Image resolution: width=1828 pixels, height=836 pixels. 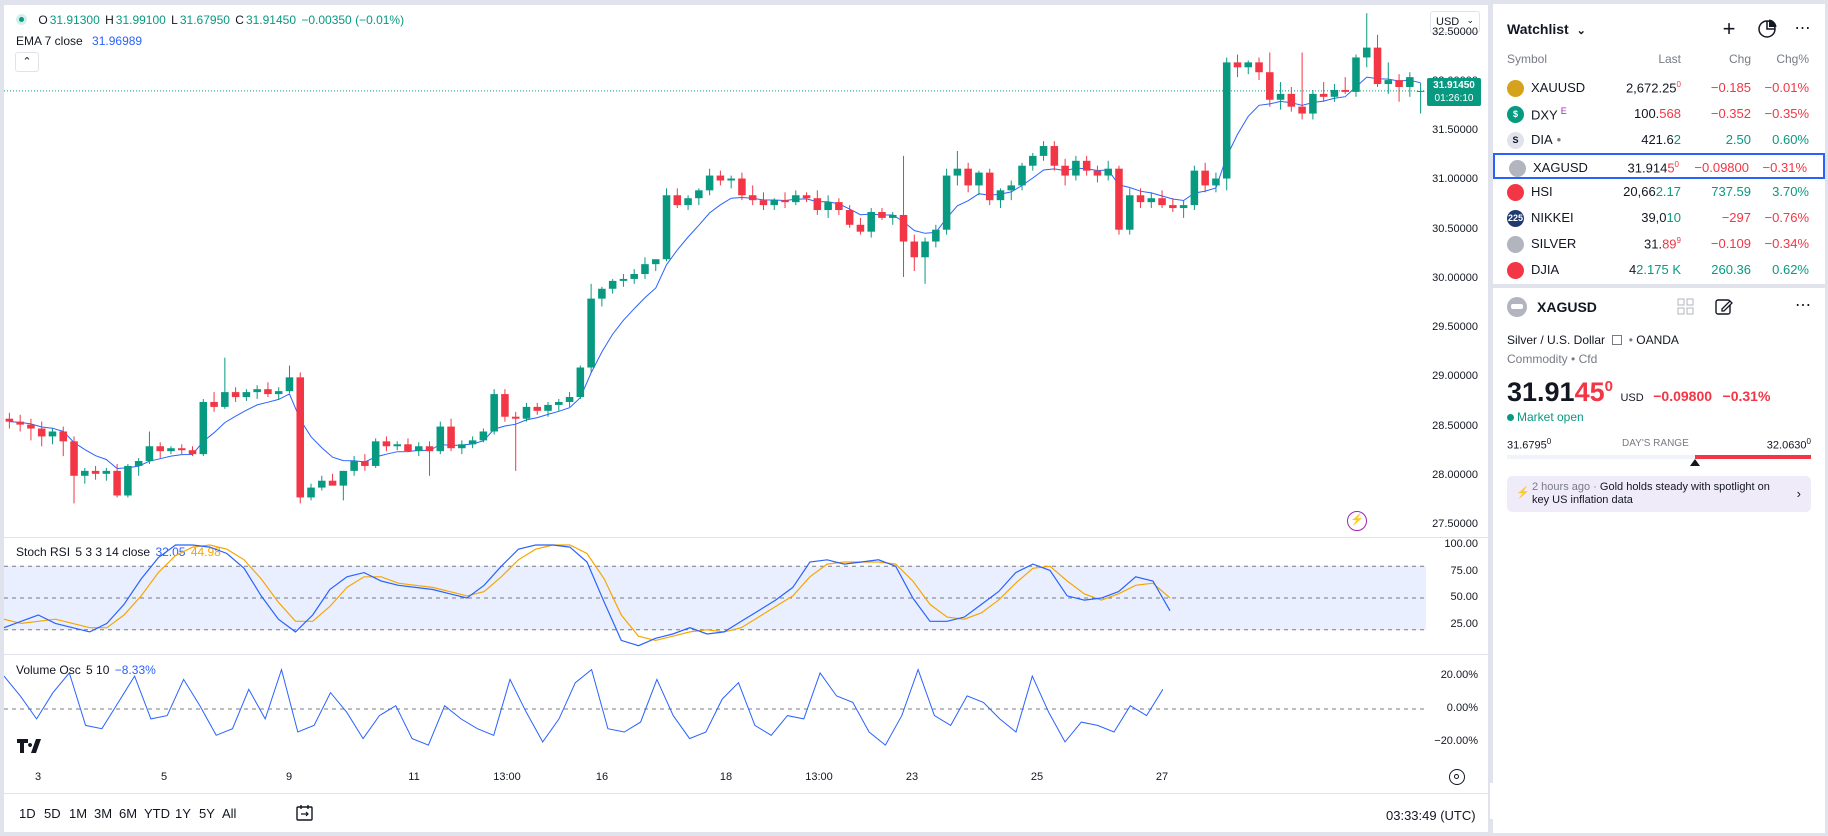 I want to click on details-symbol: XAGUSD, so click(x=1567, y=307).